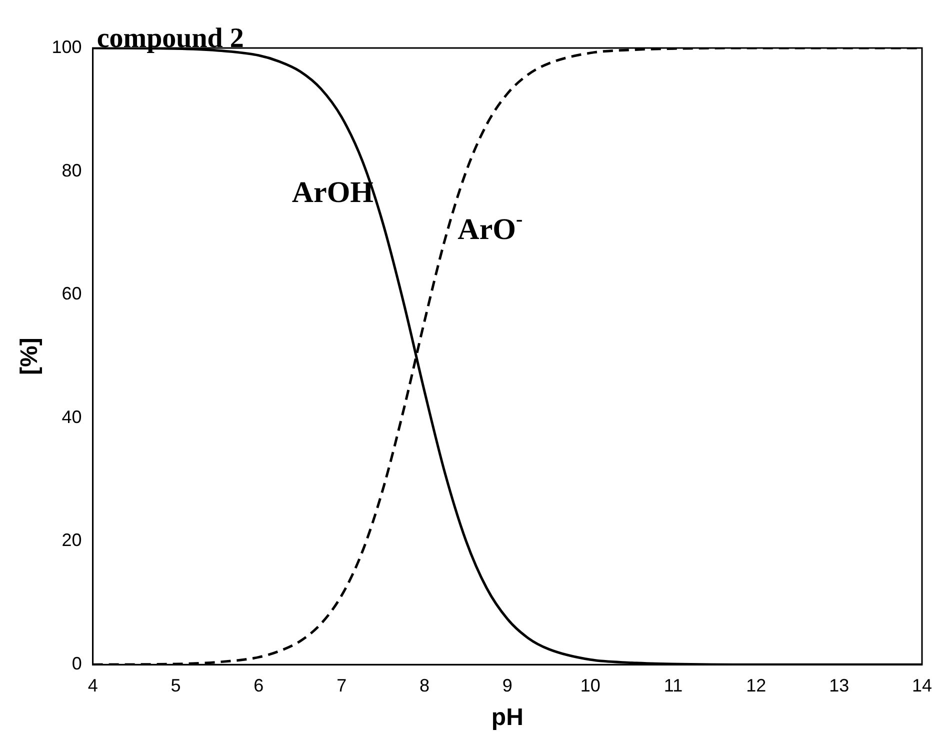 This screenshot has height=747, width=944. What do you see at coordinates (507, 718) in the screenshot?
I see `x-axis-title: pH` at bounding box center [507, 718].